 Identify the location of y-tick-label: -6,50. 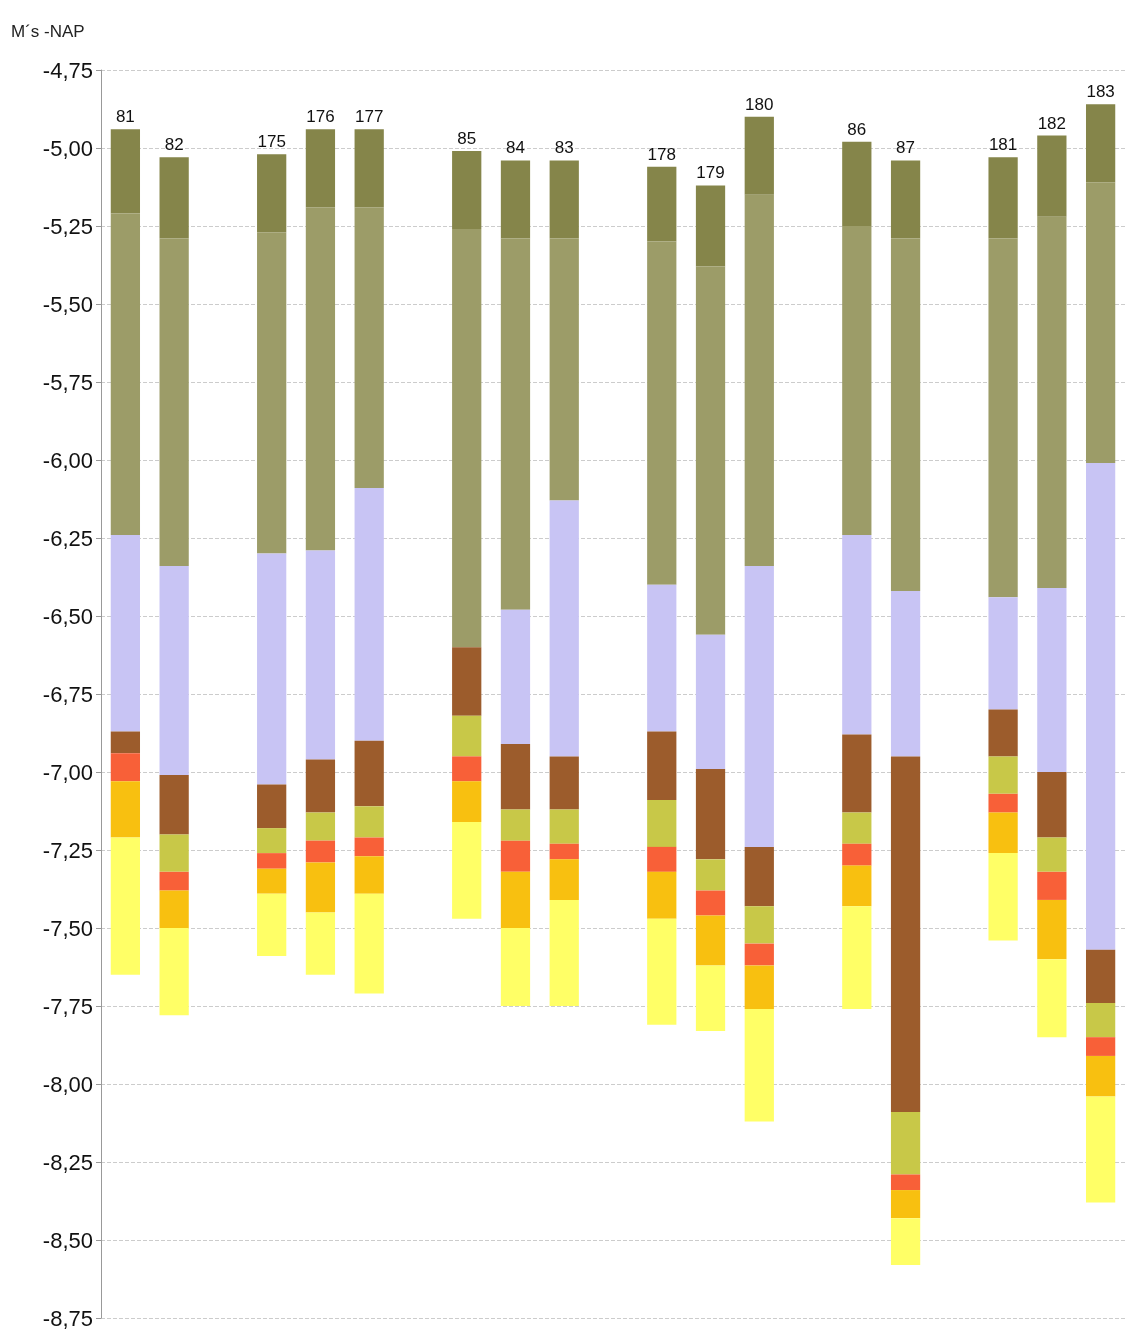
(67, 616).